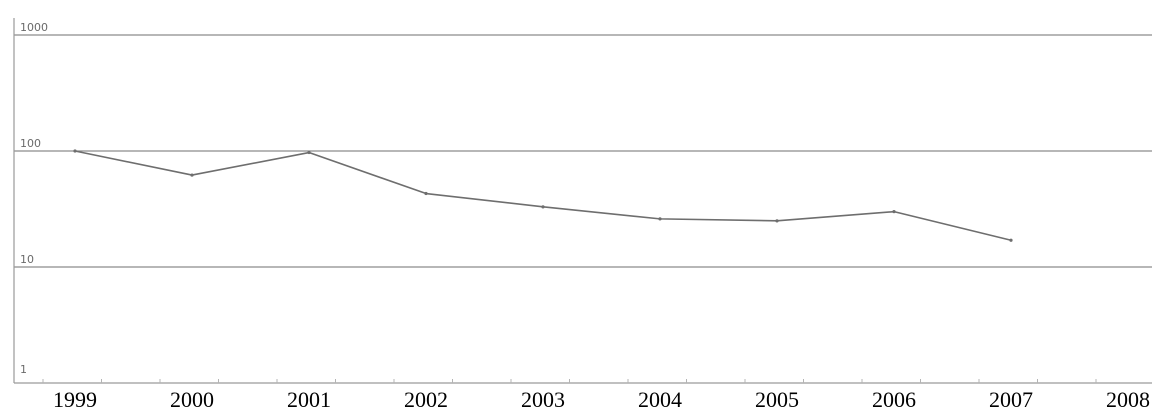 Image resolution: width=1160 pixels, height=414 pixels. What do you see at coordinates (894, 399) in the screenshot?
I see `x-tick-label-2006: 2006` at bounding box center [894, 399].